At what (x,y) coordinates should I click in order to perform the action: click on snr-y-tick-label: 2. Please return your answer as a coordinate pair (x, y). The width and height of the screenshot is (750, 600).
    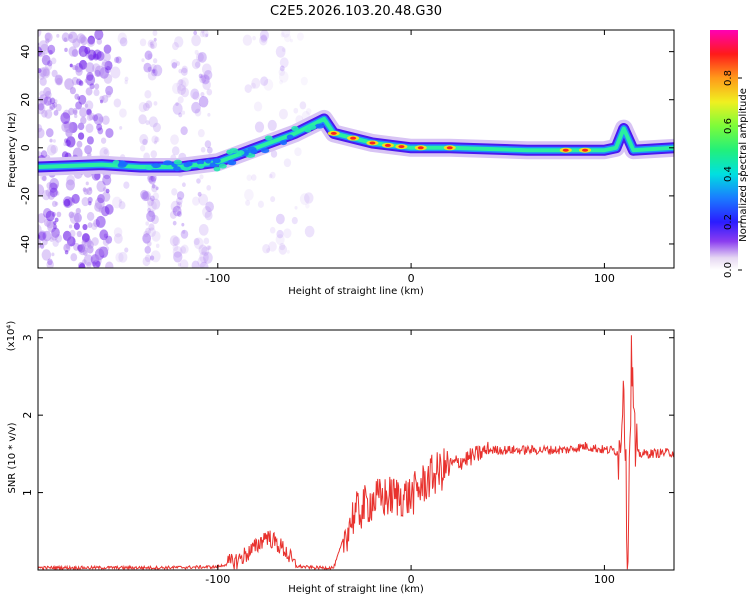
    Looking at the image, I should click on (27, 415).